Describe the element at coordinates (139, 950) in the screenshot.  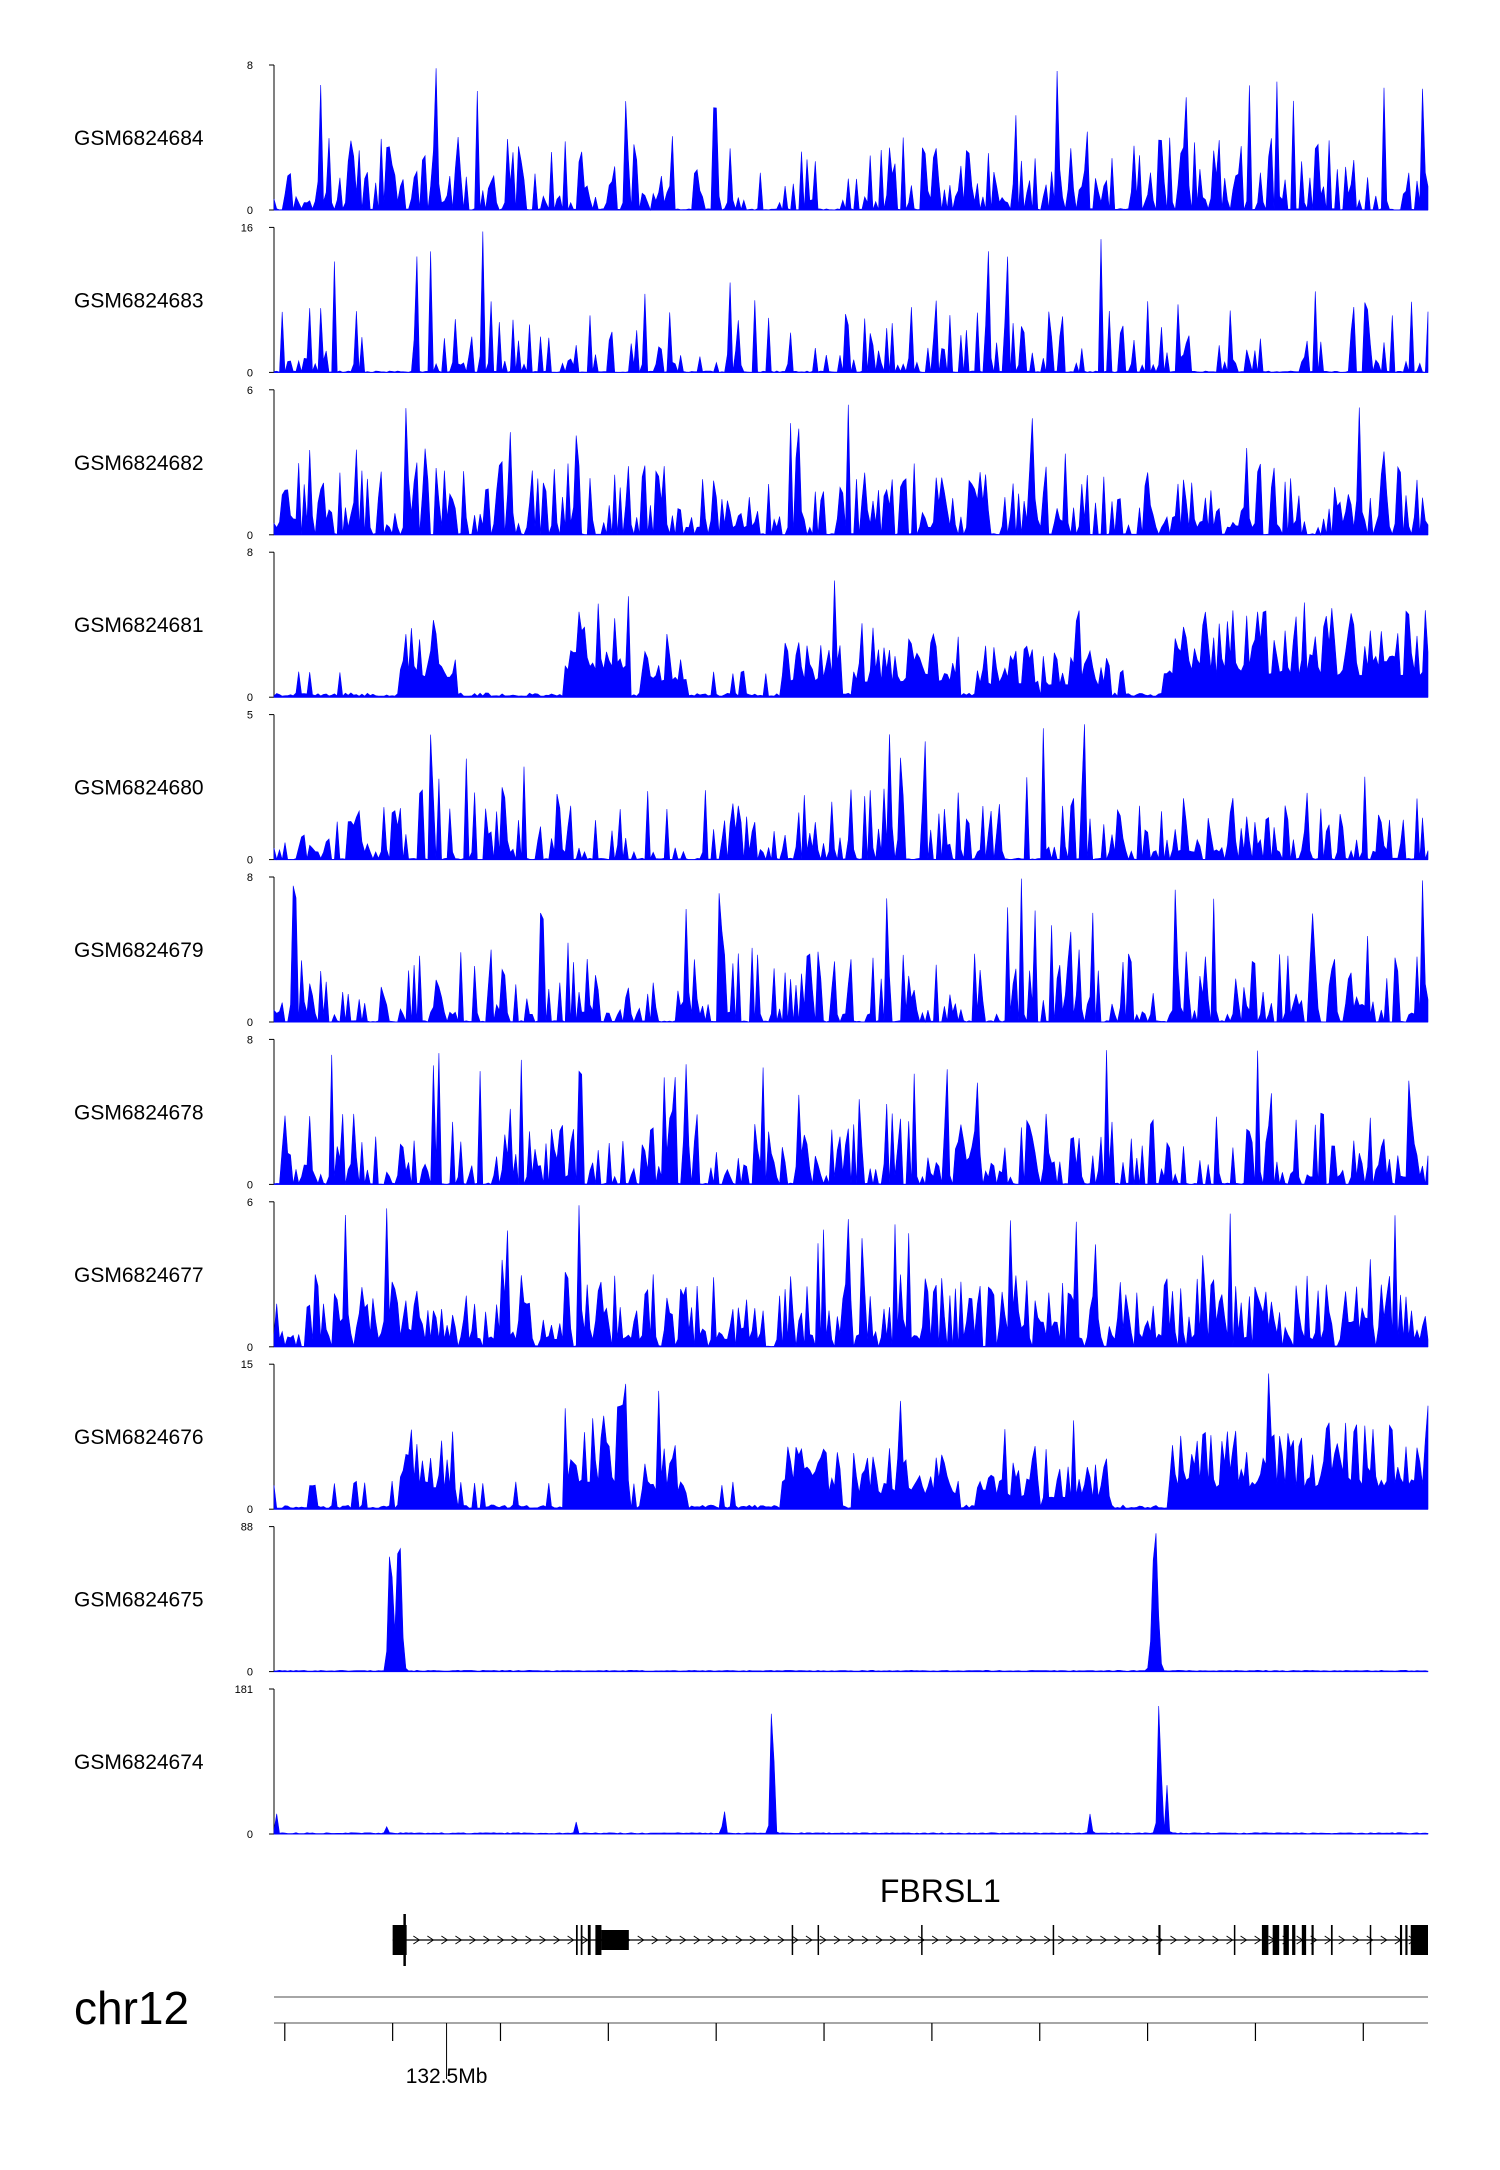
I see `track-name-GSM6824679: GSM6824679` at that location.